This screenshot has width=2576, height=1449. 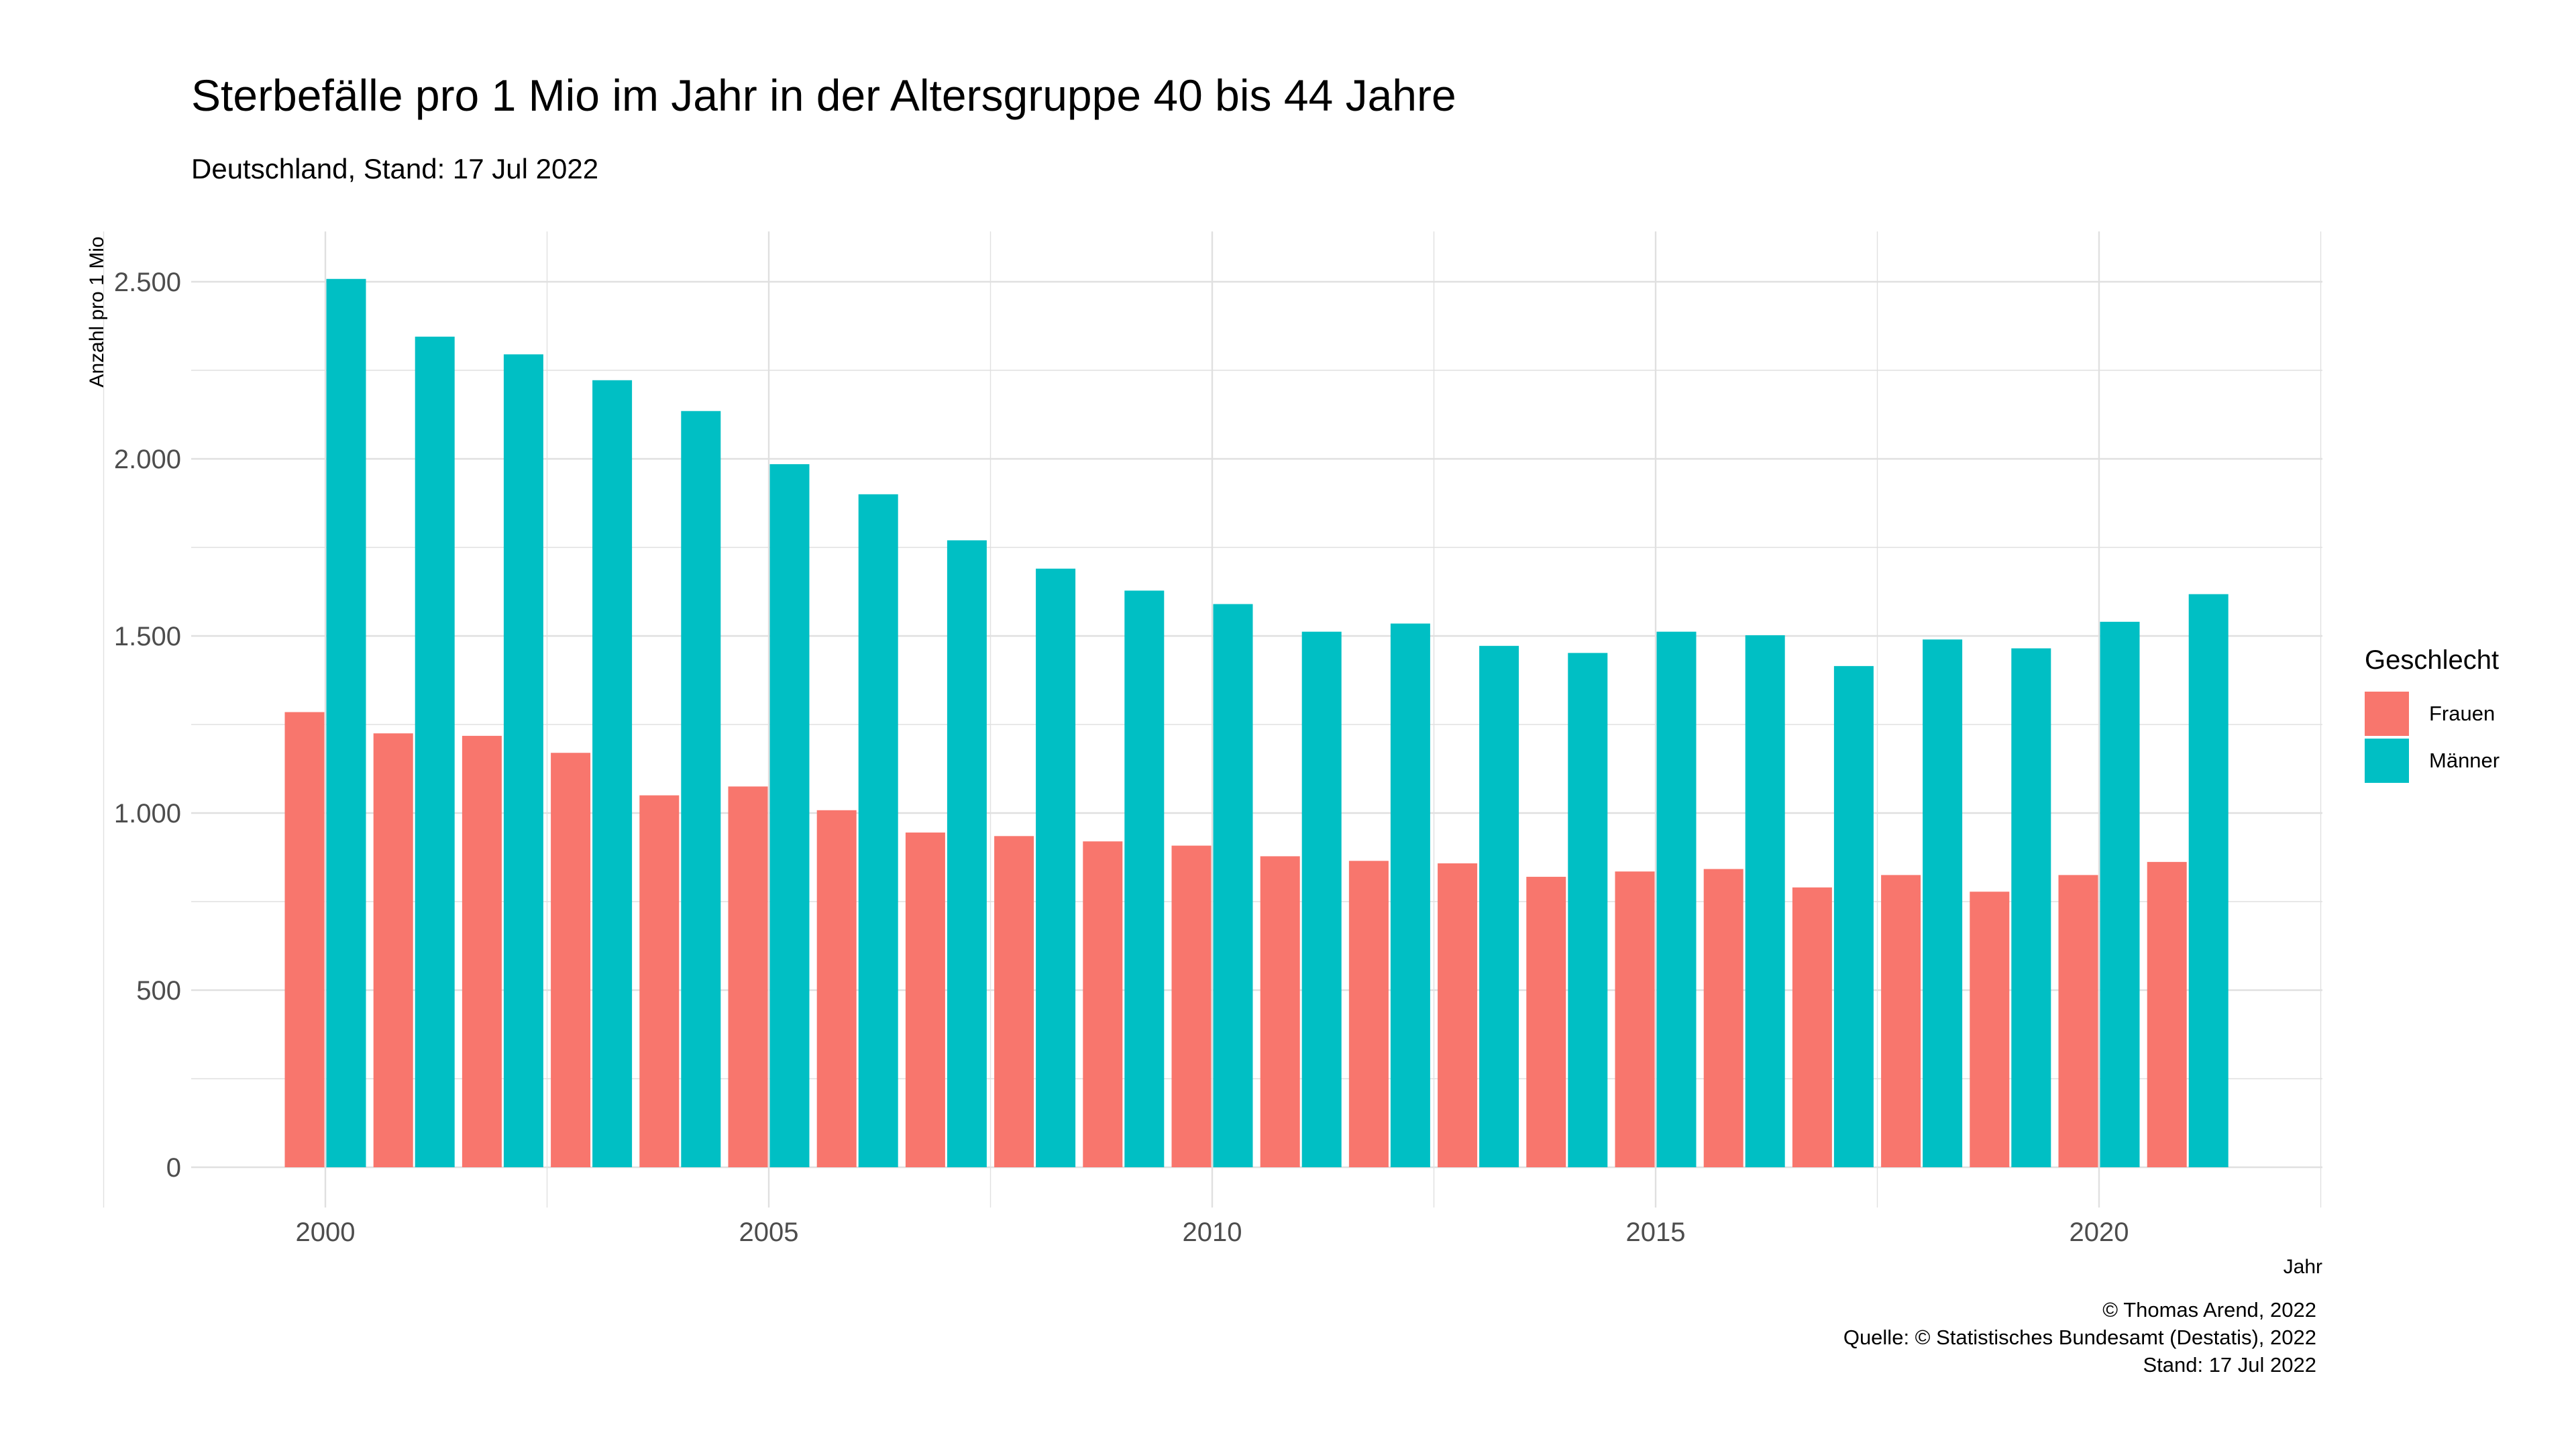 I want to click on bar-maenner-2009, so click(x=1144, y=878).